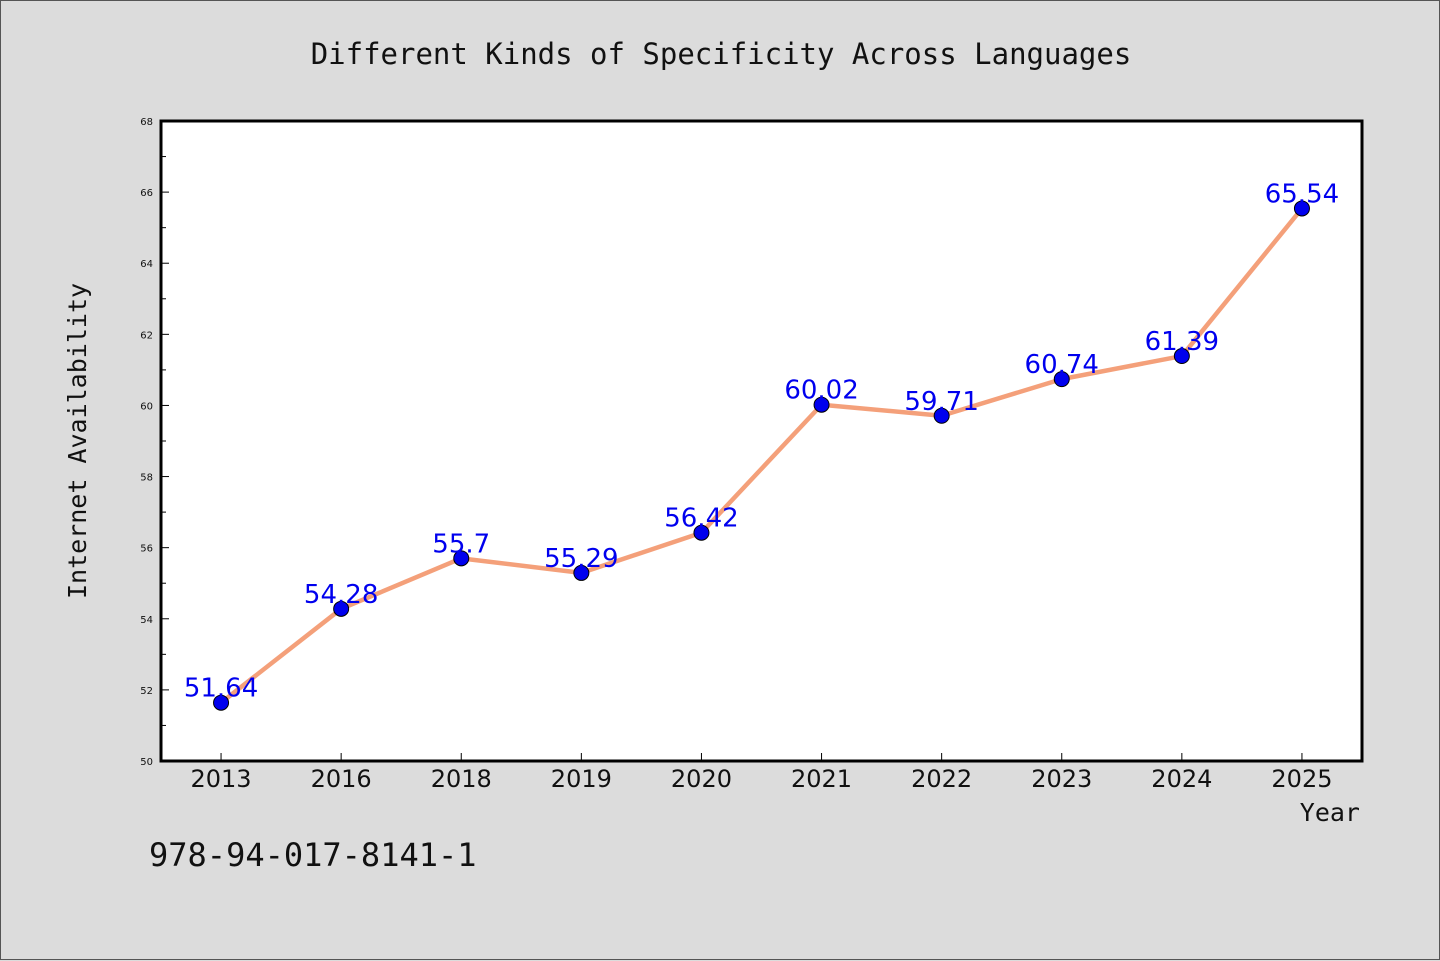  Describe the element at coordinates (941, 402) in the screenshot. I see `data-label: 59.71` at that location.